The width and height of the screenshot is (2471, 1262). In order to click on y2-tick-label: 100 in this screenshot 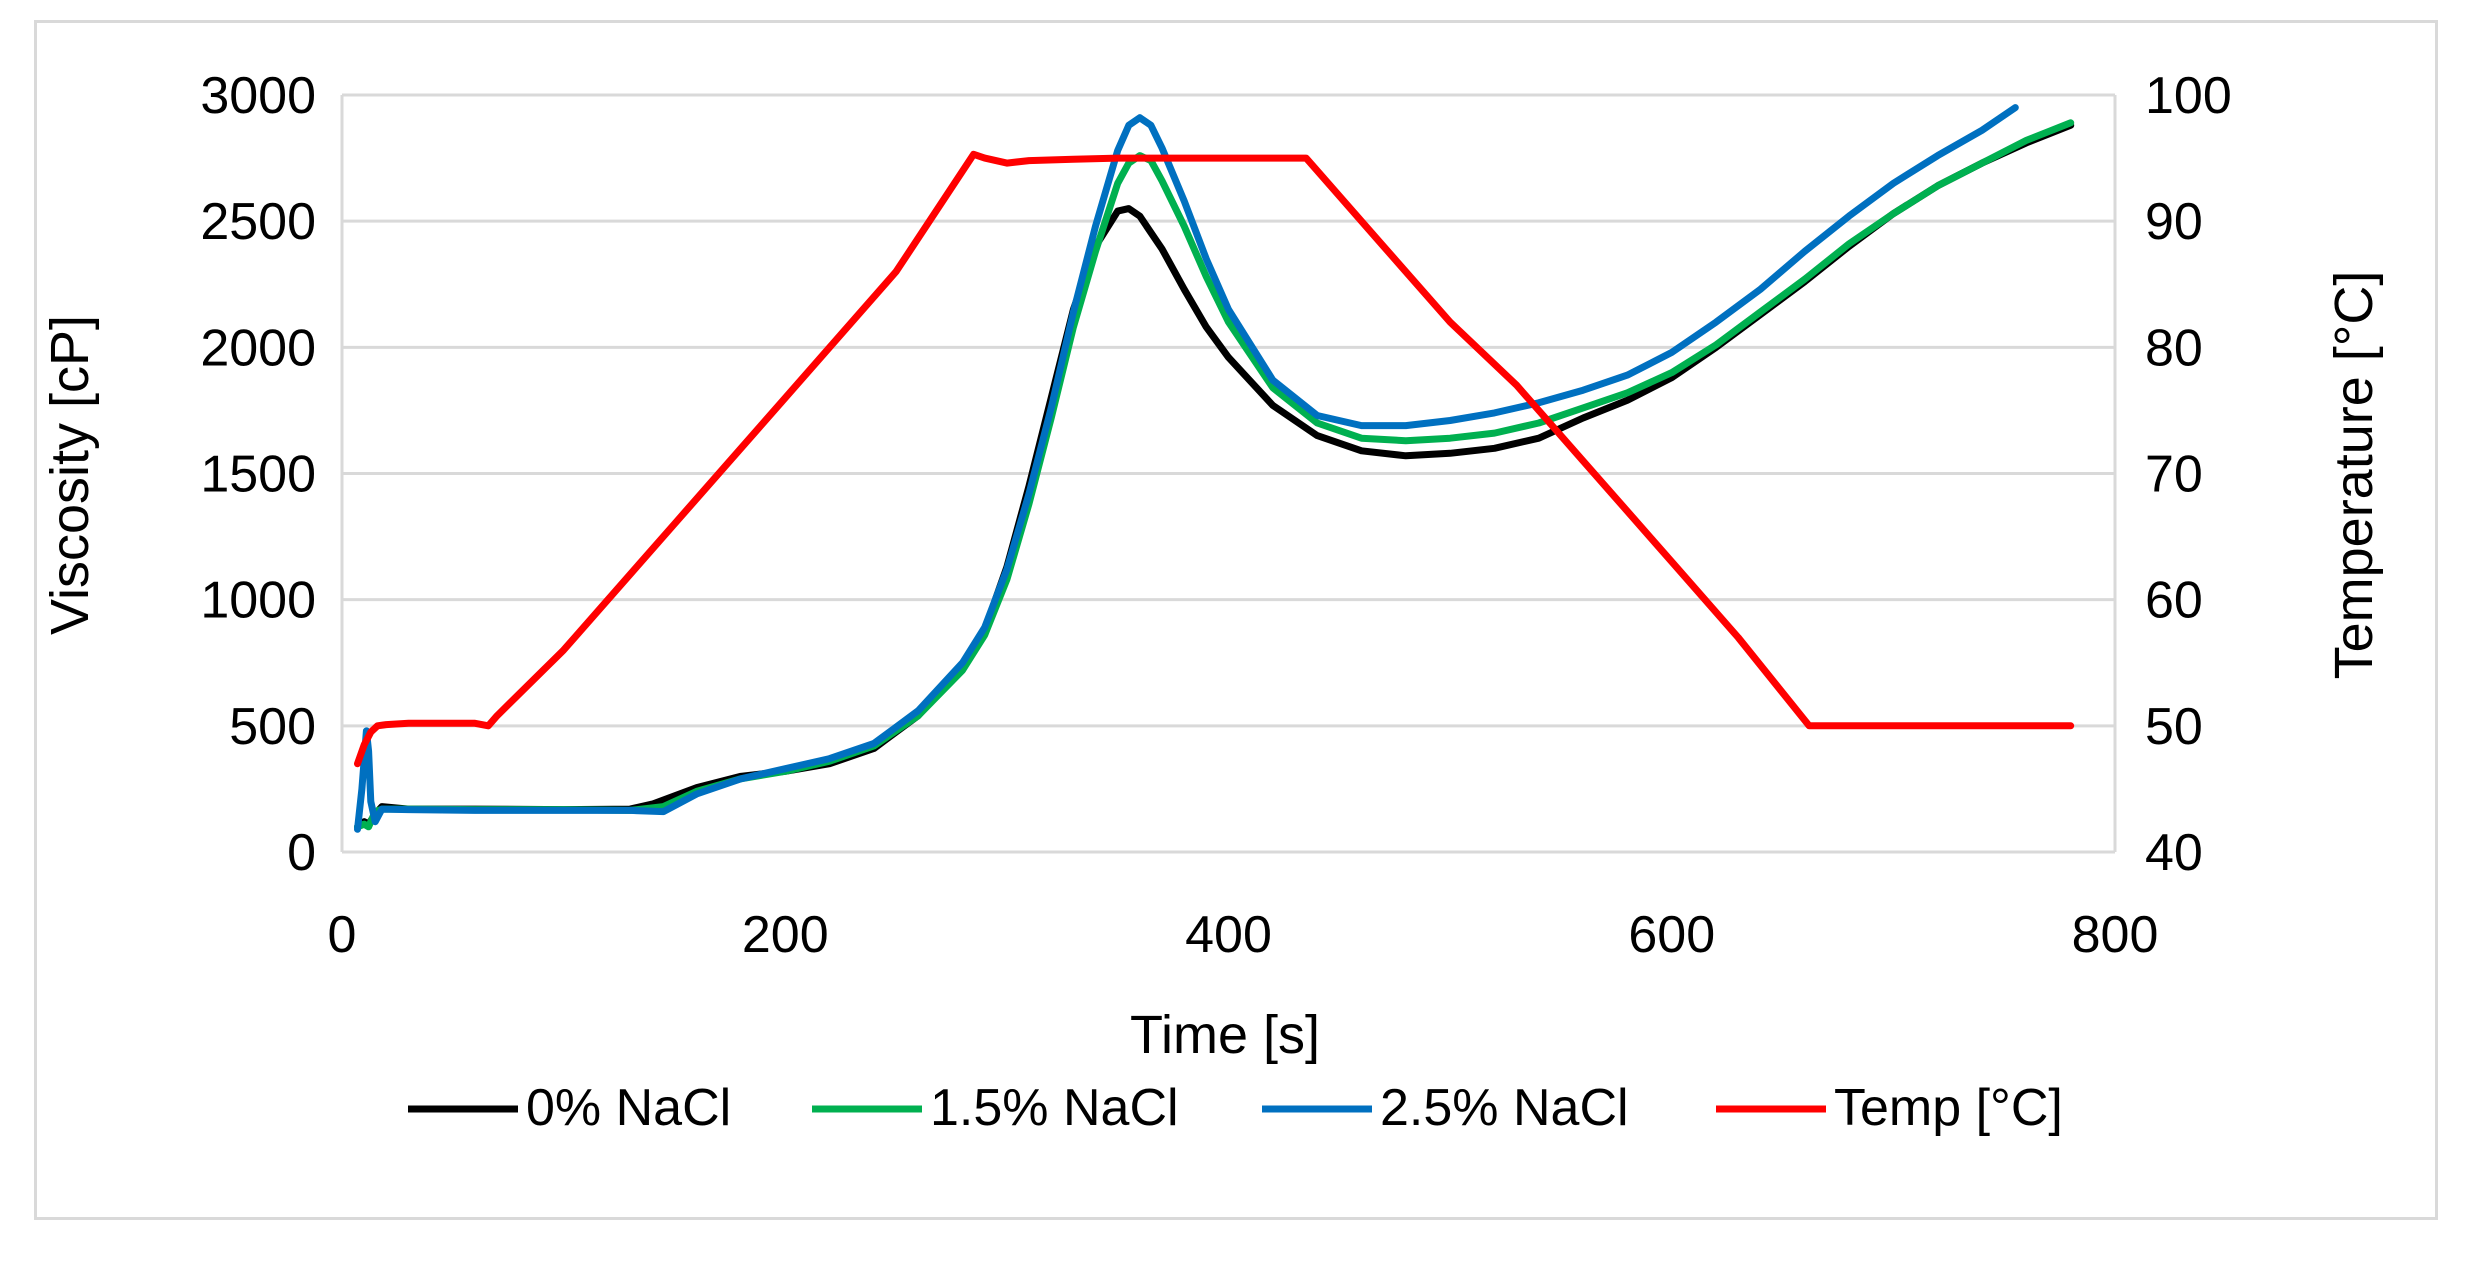, I will do `click(2188, 96)`.